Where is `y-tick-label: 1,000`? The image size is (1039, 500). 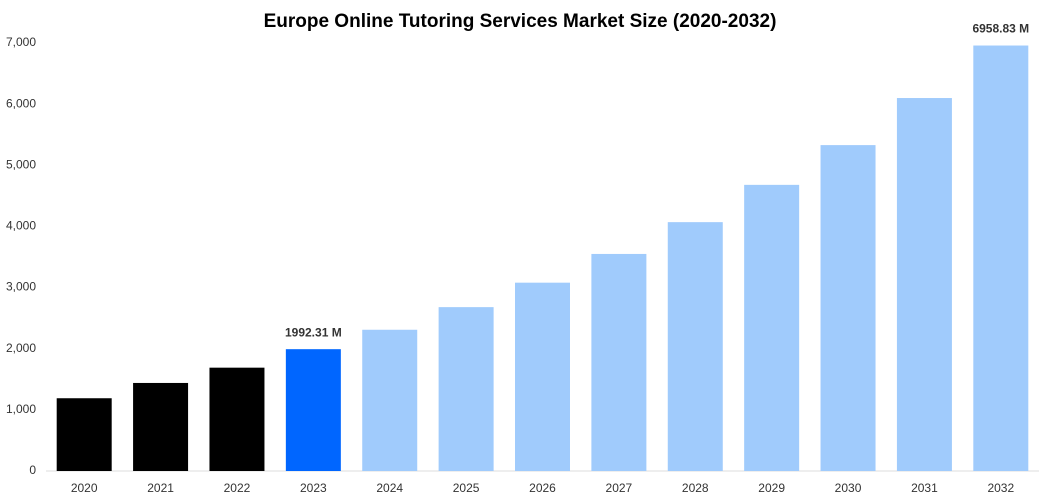 y-tick-label: 1,000 is located at coordinates (21, 409).